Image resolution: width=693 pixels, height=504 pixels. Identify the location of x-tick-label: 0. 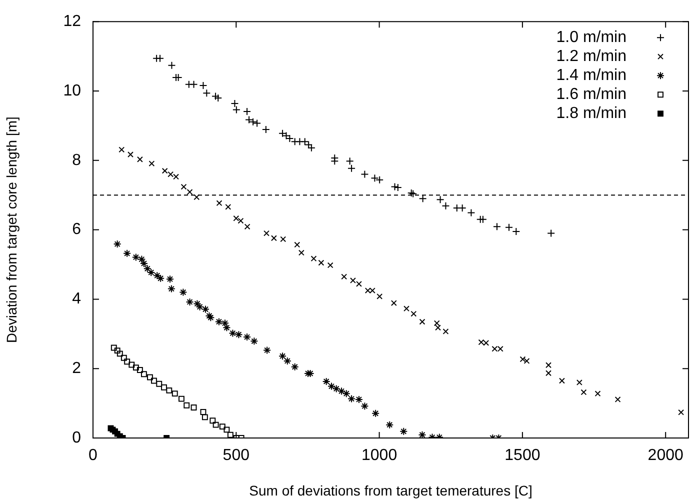
(93, 455).